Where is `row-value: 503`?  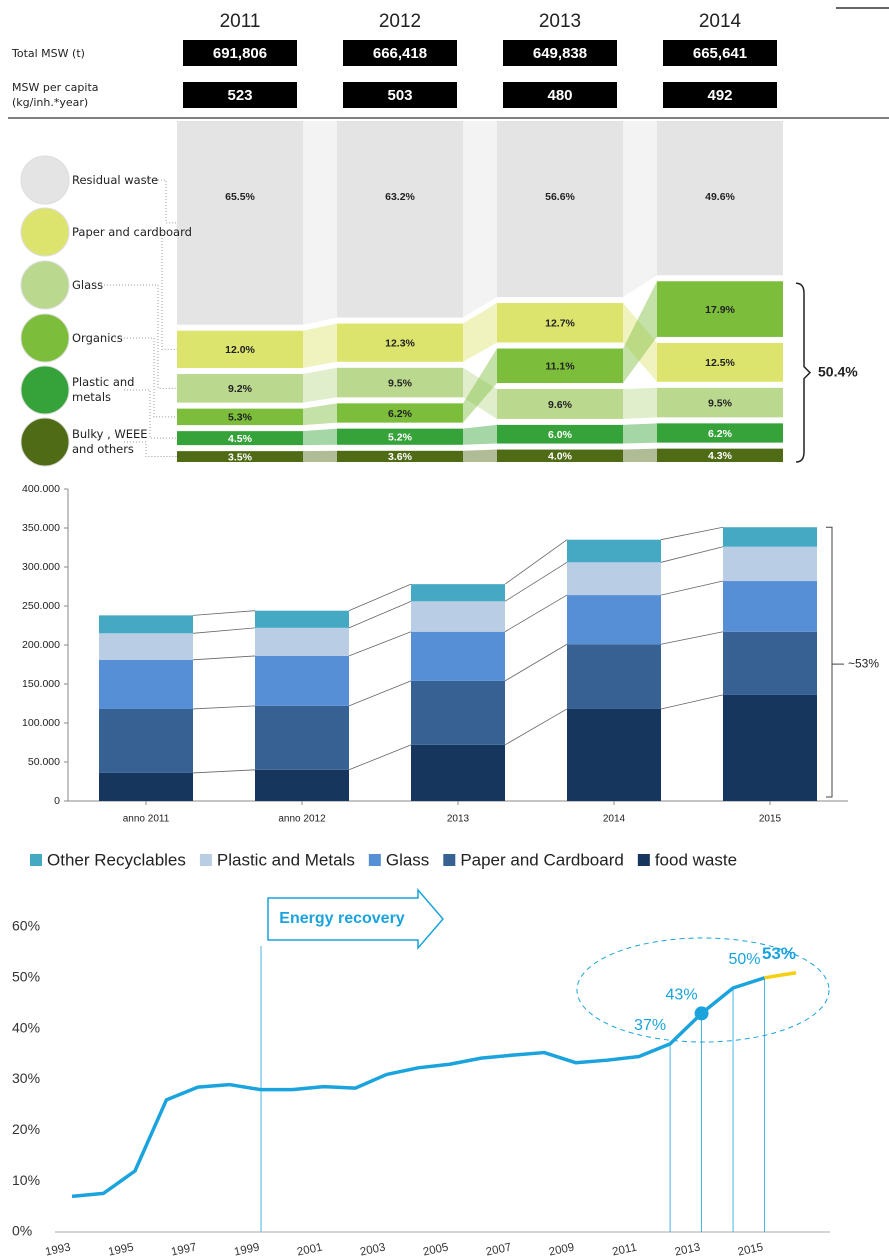 row-value: 503 is located at coordinates (399, 95).